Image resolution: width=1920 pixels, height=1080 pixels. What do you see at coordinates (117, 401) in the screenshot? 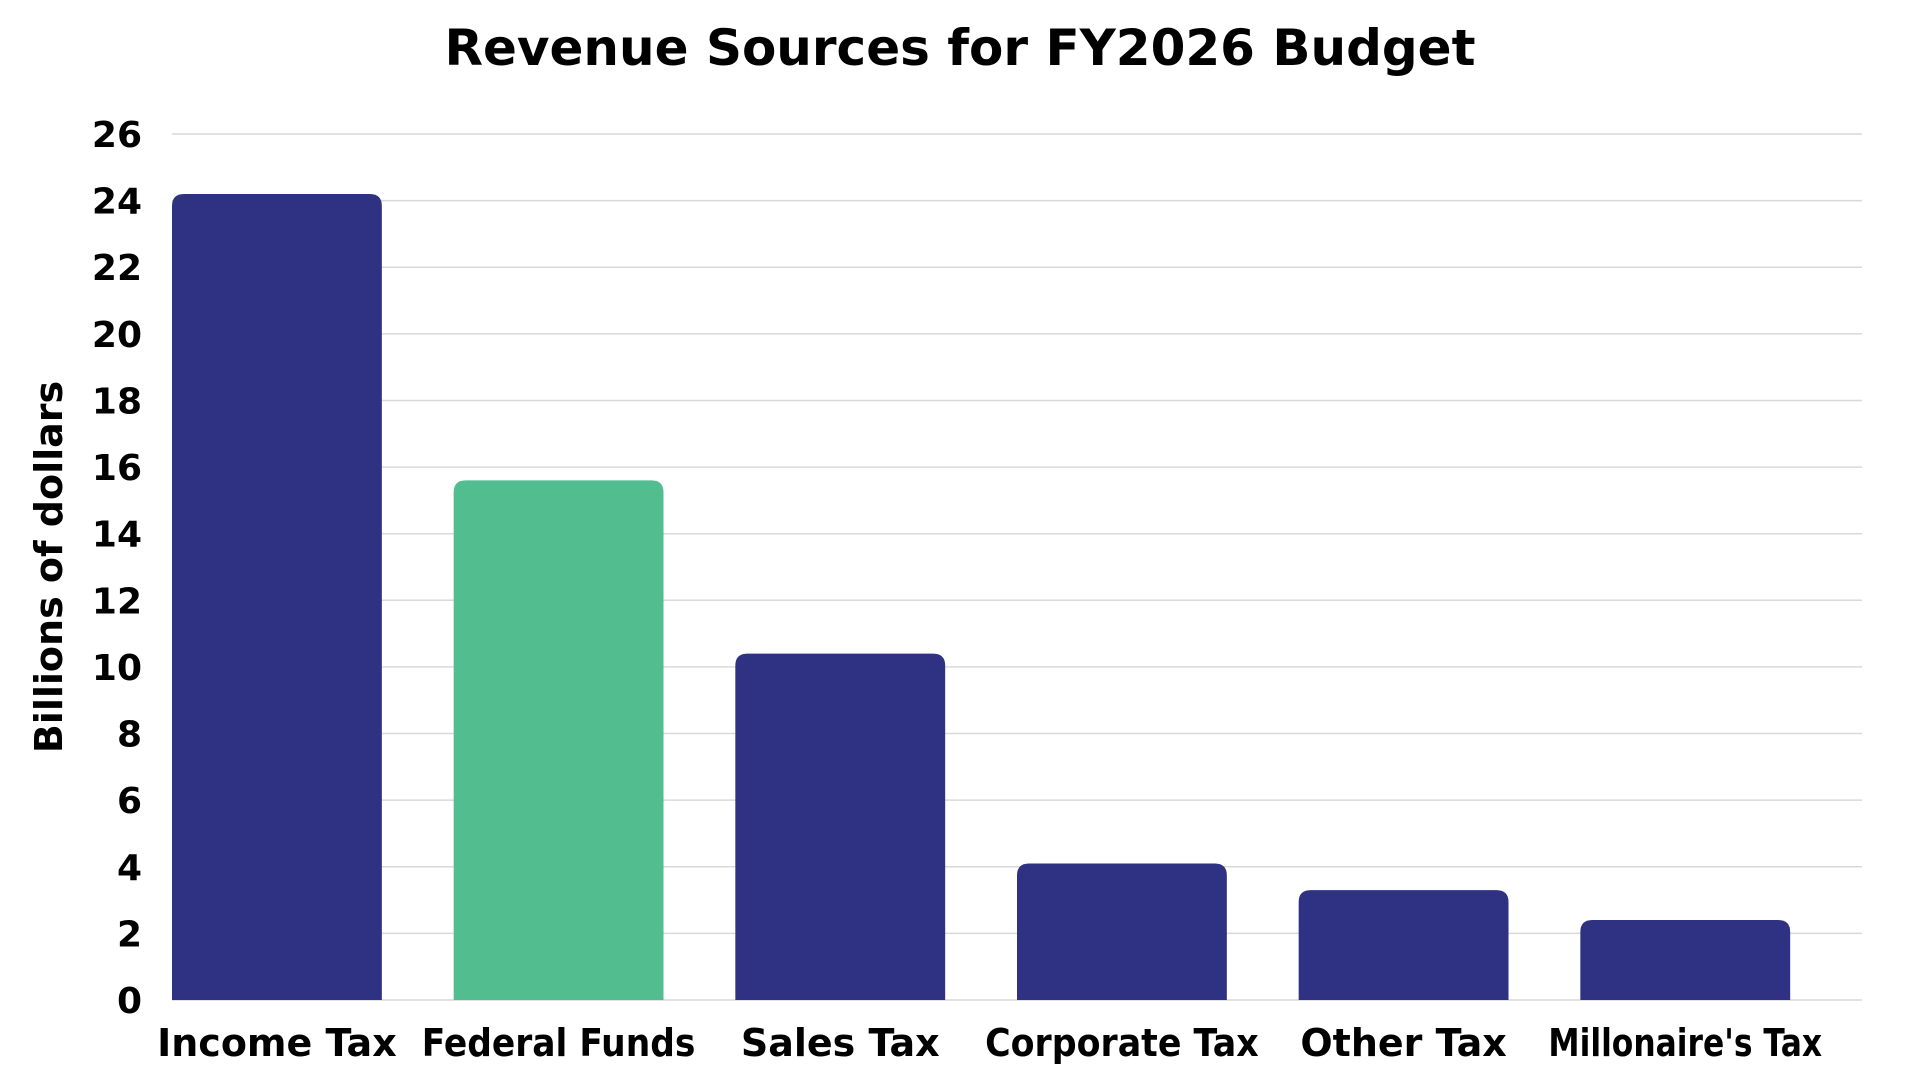
I see `y-tick-label: 18` at bounding box center [117, 401].